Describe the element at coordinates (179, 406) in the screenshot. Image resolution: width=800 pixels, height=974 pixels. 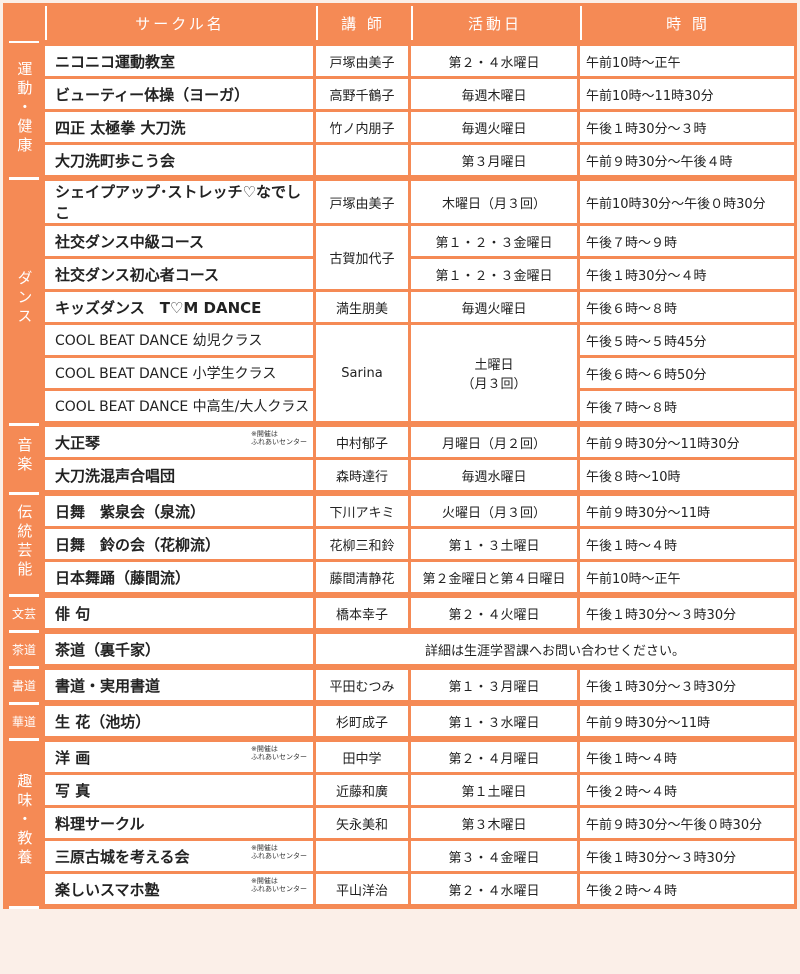
I see `circle-name: COOL BEAT DANCE 中高生/大人クラス` at that location.